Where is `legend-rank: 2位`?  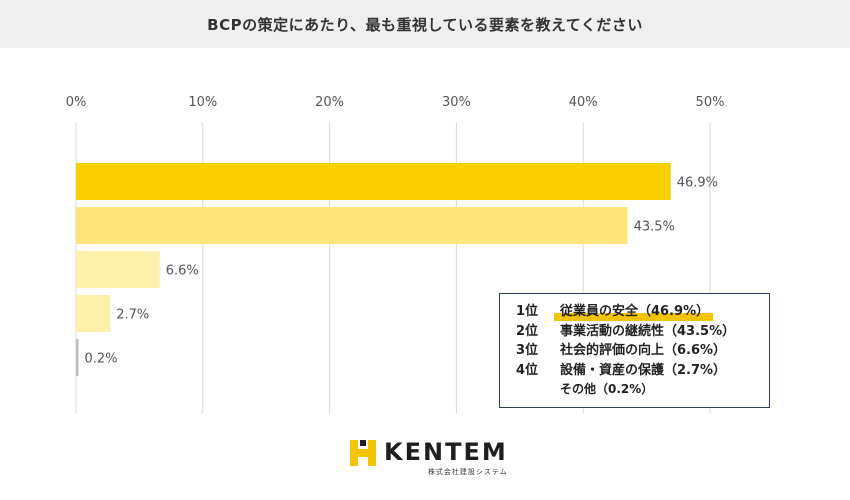
legend-rank: 2位 is located at coordinates (527, 331).